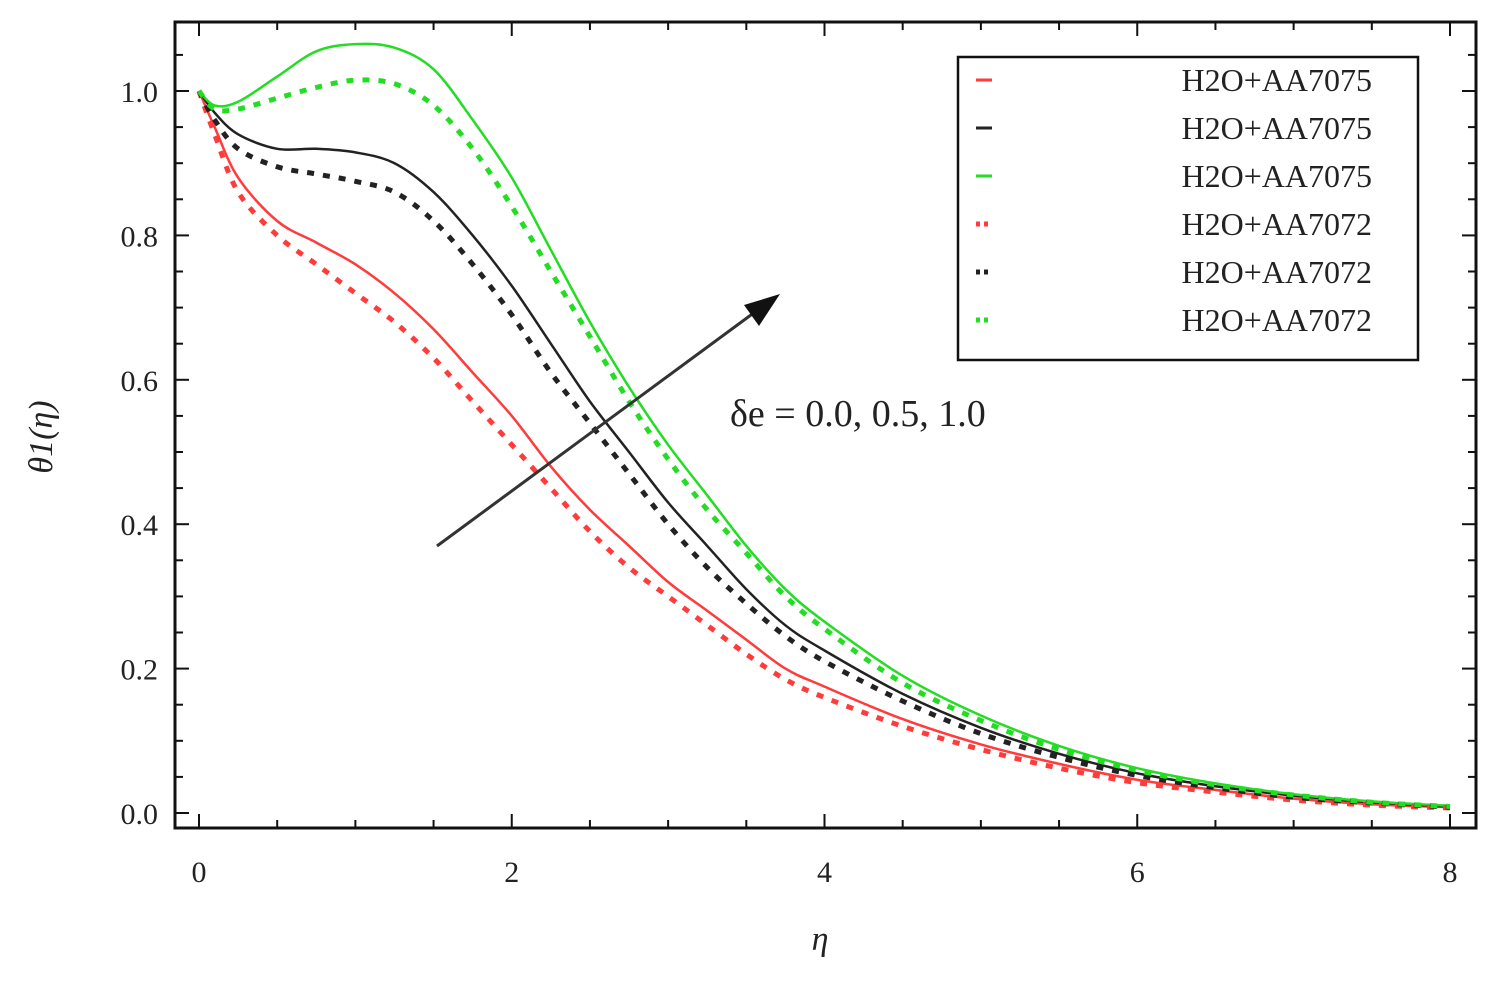 The image size is (1501, 996). I want to click on x-tick-label: 2, so click(511, 872).